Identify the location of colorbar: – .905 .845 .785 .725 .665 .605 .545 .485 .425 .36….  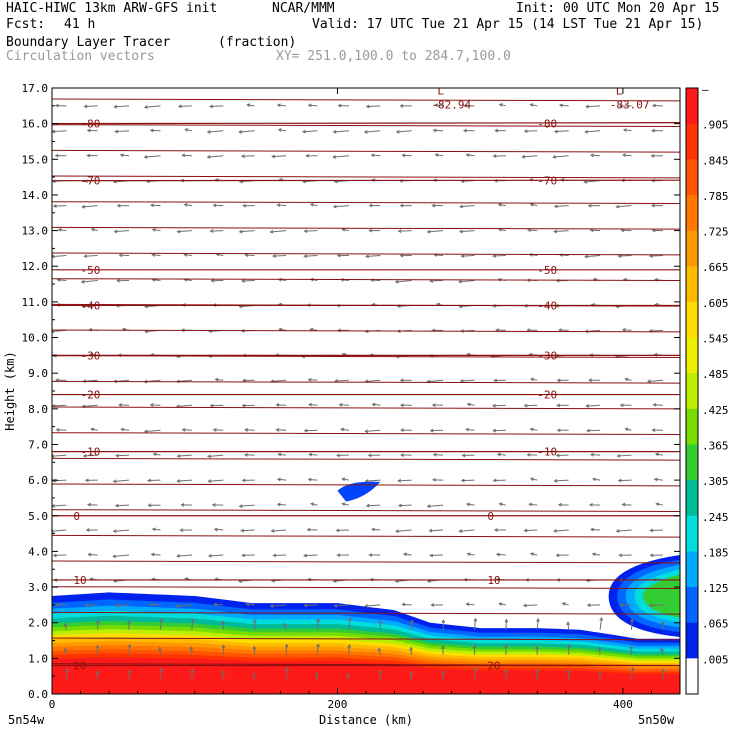
(707, 389).